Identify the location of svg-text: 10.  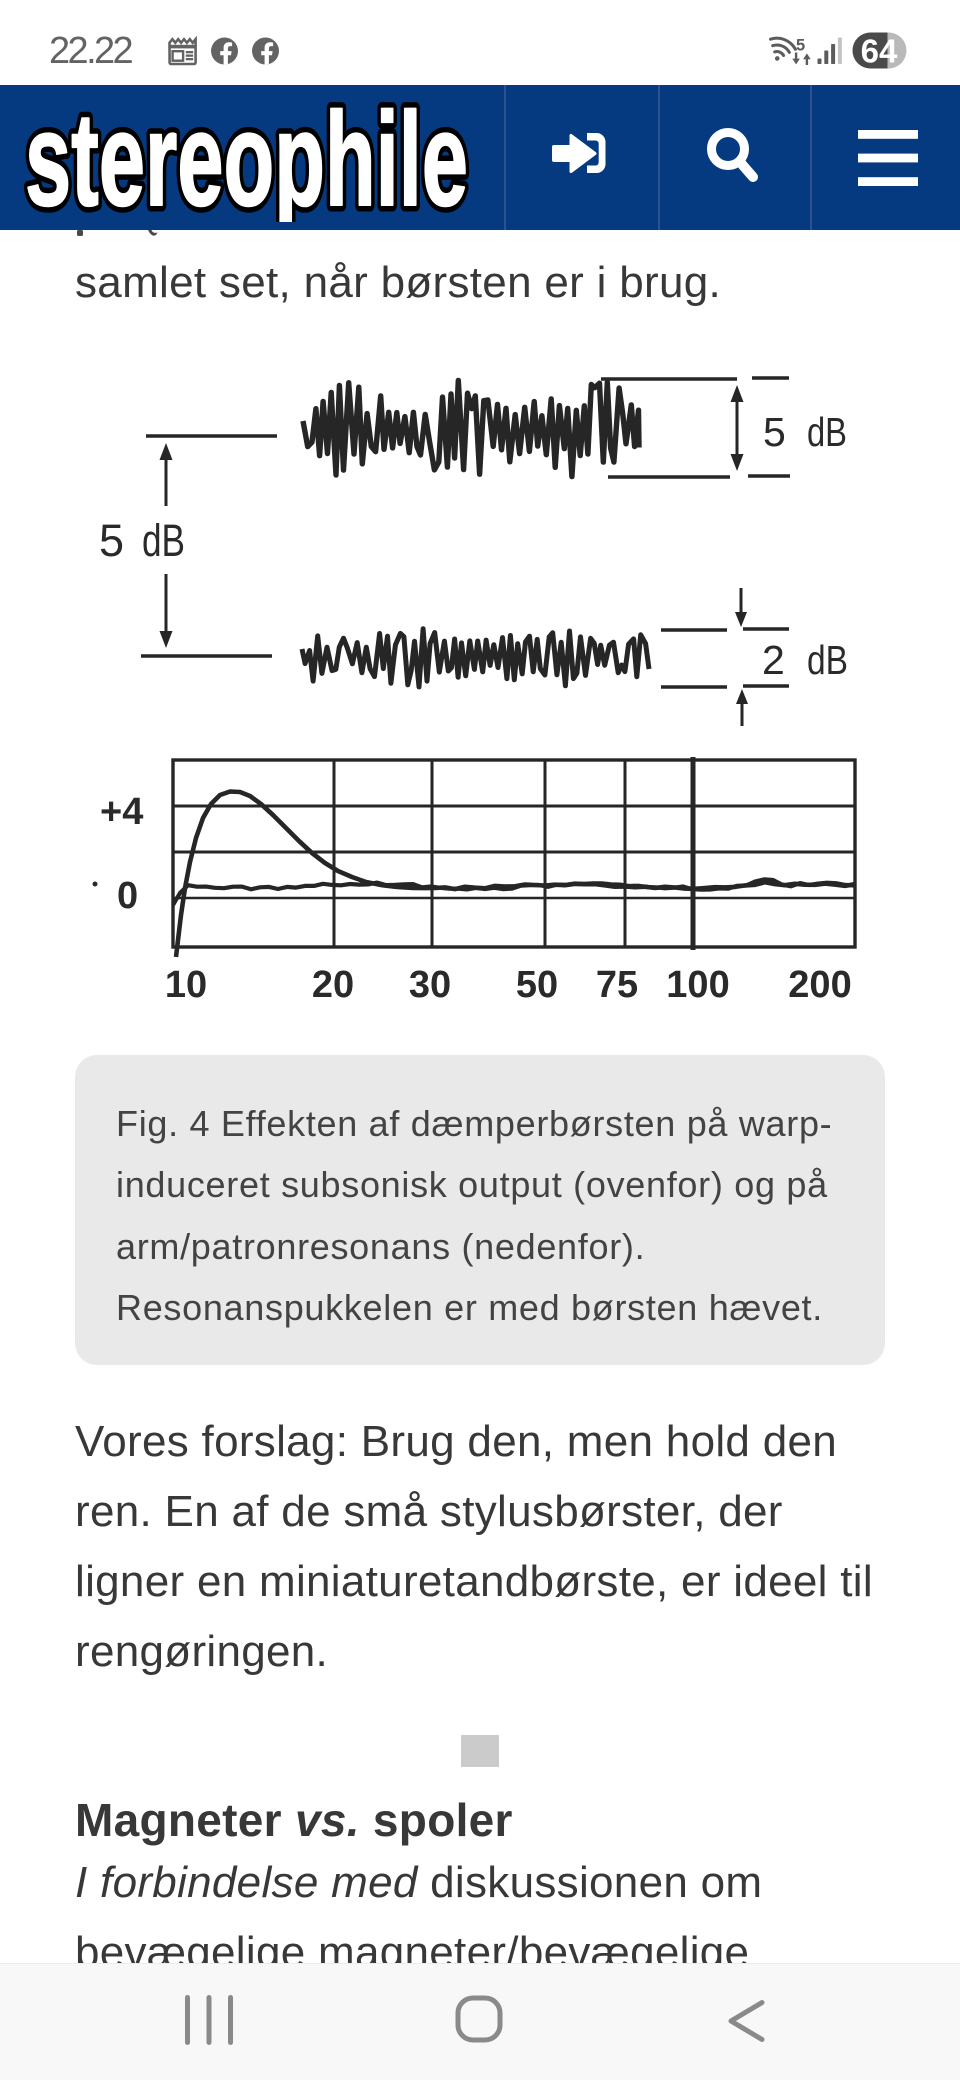
(186, 985).